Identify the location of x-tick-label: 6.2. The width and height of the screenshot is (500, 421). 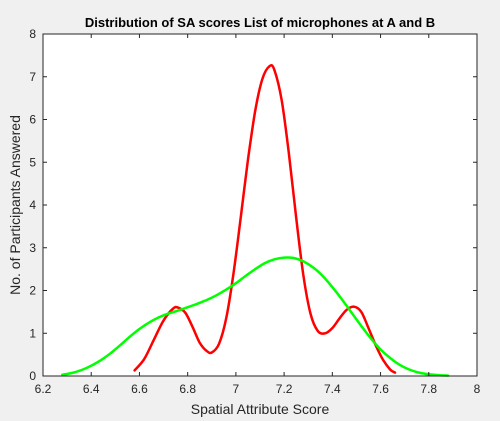
(43, 389).